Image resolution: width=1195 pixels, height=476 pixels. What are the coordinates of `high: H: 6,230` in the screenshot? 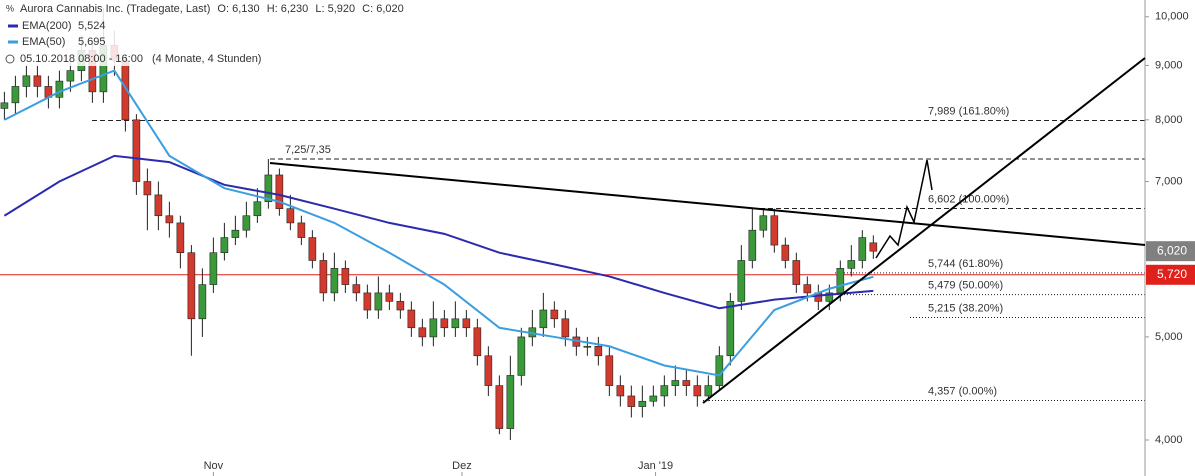 It's located at (288, 9).